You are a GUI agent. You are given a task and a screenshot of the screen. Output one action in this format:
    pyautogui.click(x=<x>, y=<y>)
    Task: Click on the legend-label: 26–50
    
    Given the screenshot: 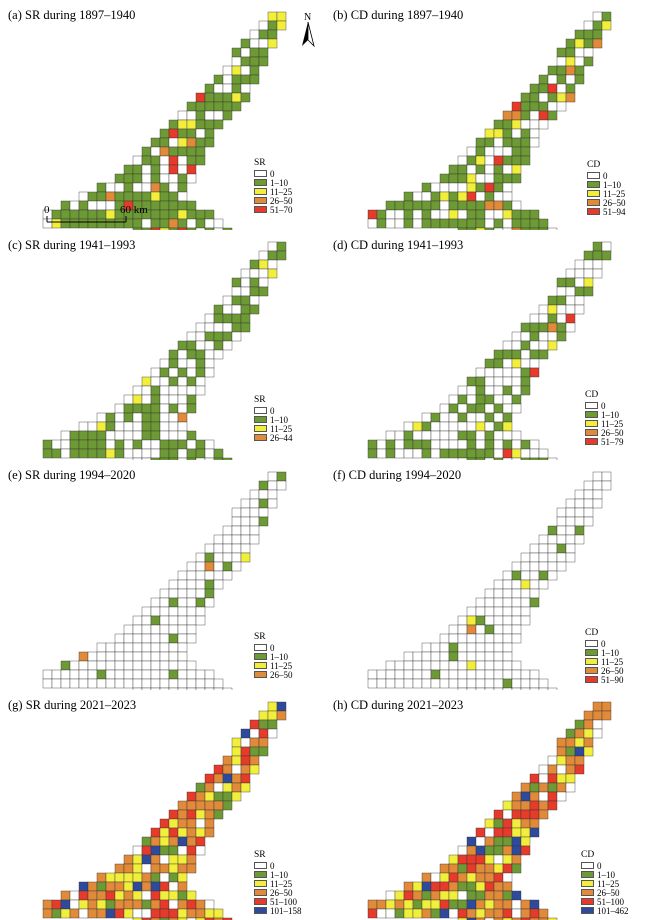 What is the action you would take?
    pyautogui.click(x=281, y=674)
    